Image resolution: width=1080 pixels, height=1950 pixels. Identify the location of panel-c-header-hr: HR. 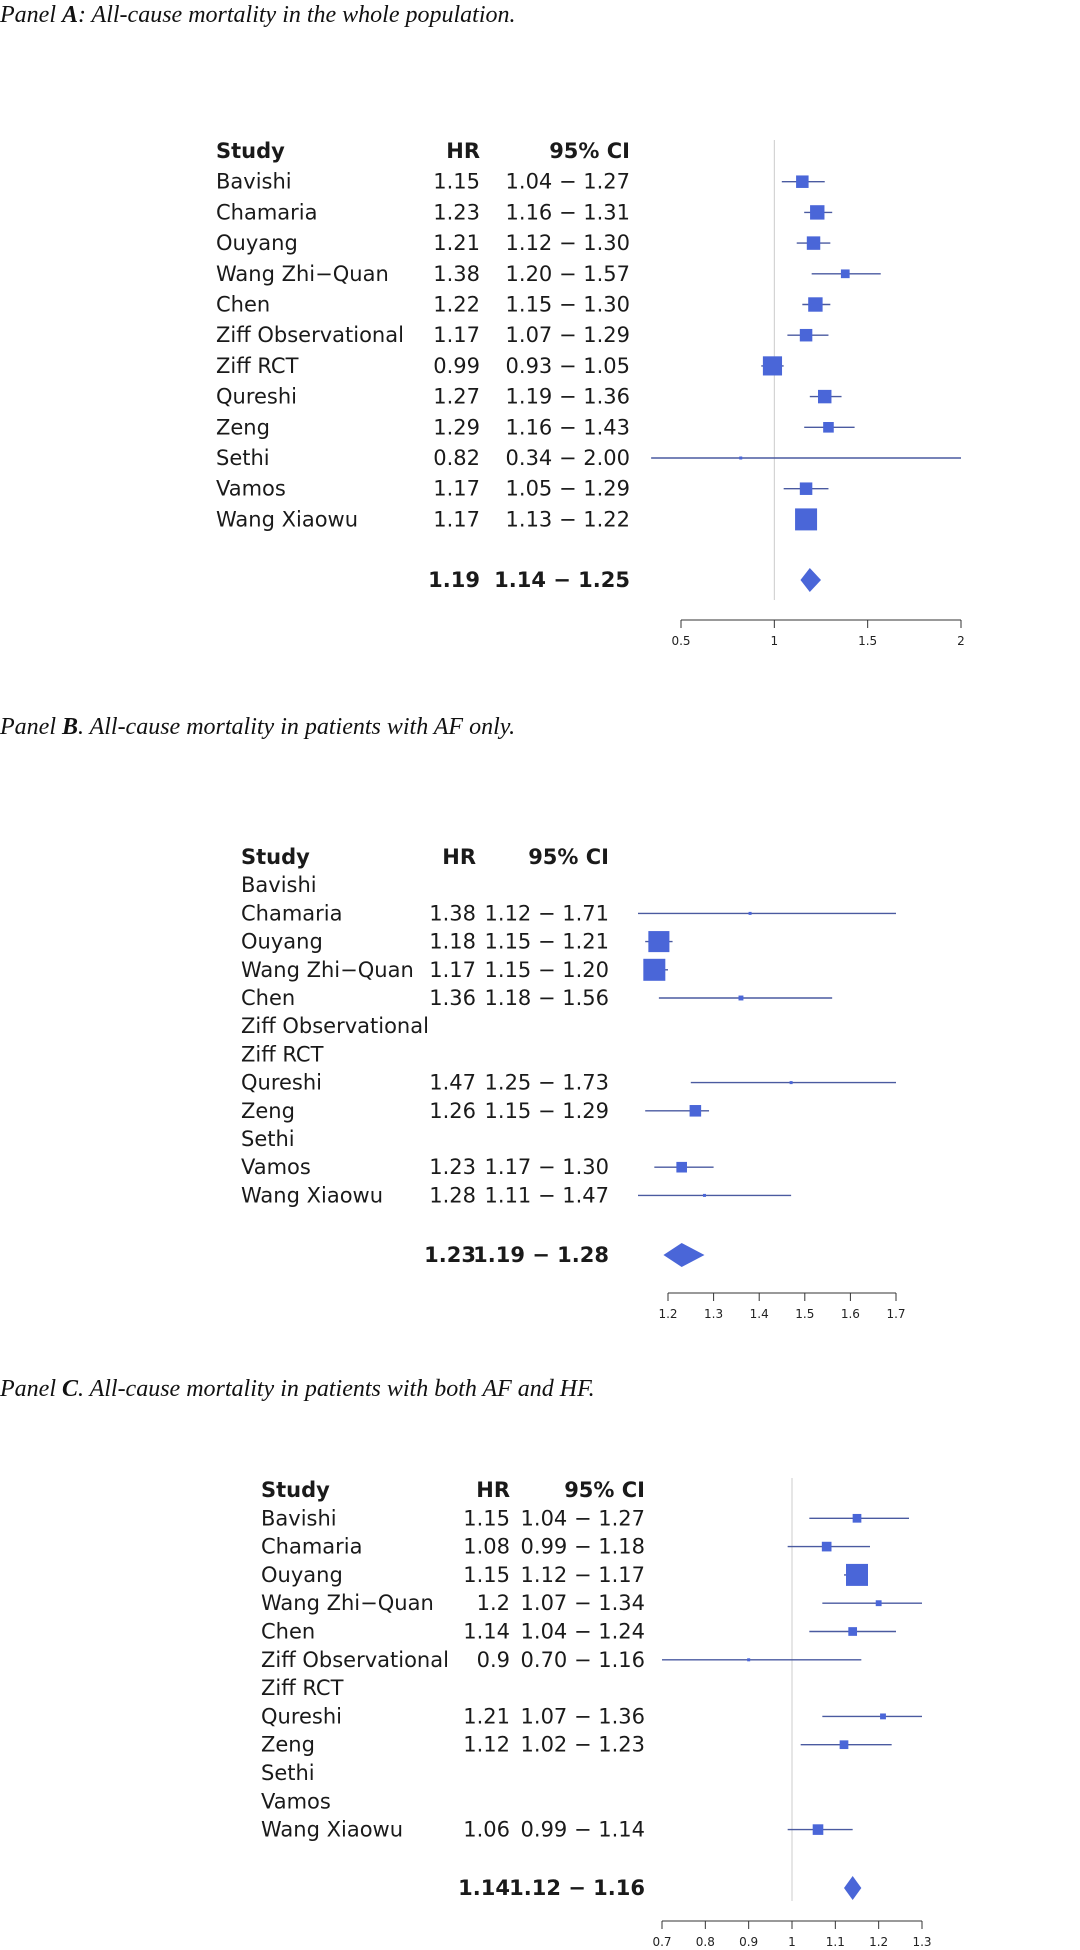
(493, 1490).